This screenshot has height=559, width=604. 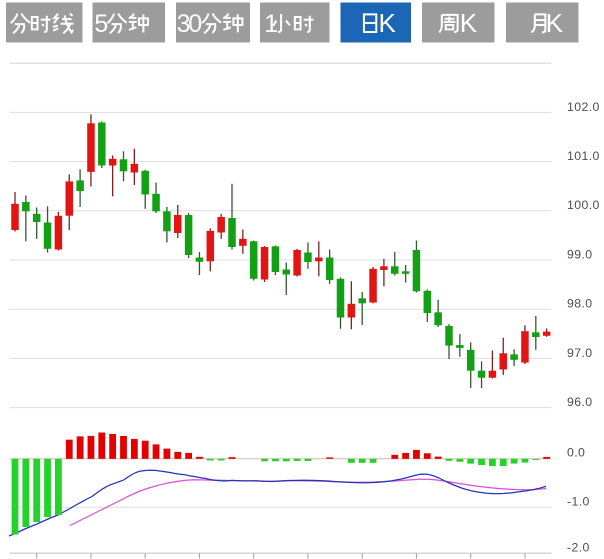 I want to click on svg-text: 100.0, so click(x=583, y=205).